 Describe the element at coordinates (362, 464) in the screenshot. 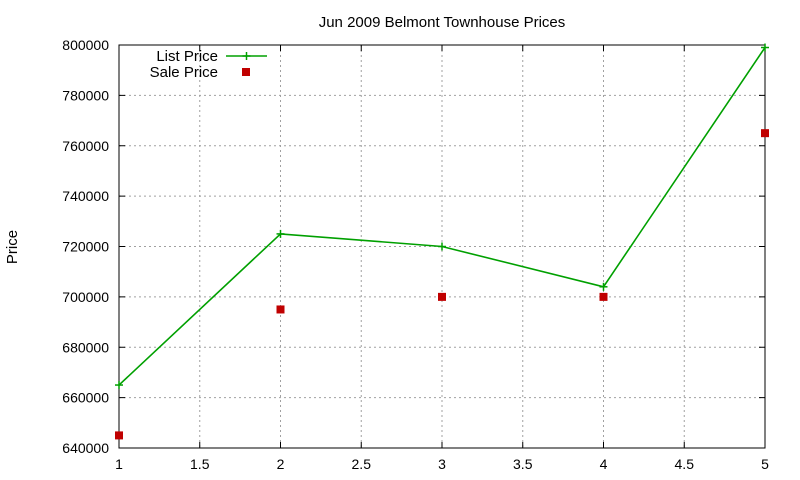

I see `x-tick-label: 2.5` at that location.